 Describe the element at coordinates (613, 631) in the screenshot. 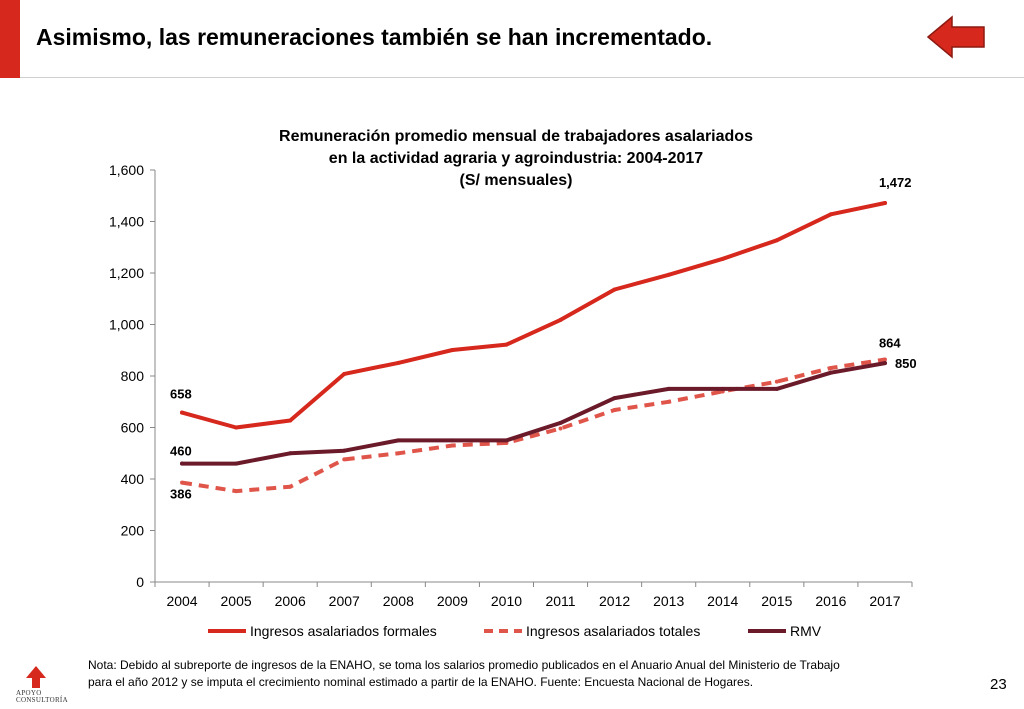

I see `legend-label-2: Ingresos asalariados totales` at that location.